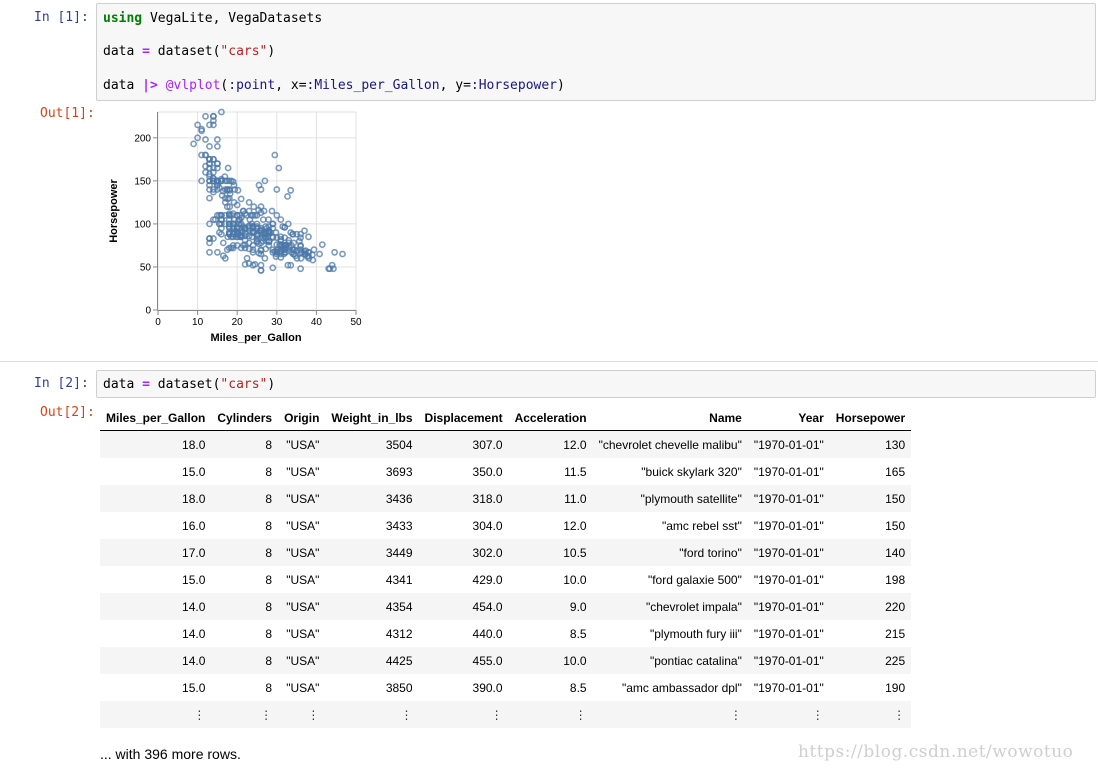 The image size is (1098, 774). What do you see at coordinates (578, 687) in the screenshot?
I see `table-cell: 8.5` at bounding box center [578, 687].